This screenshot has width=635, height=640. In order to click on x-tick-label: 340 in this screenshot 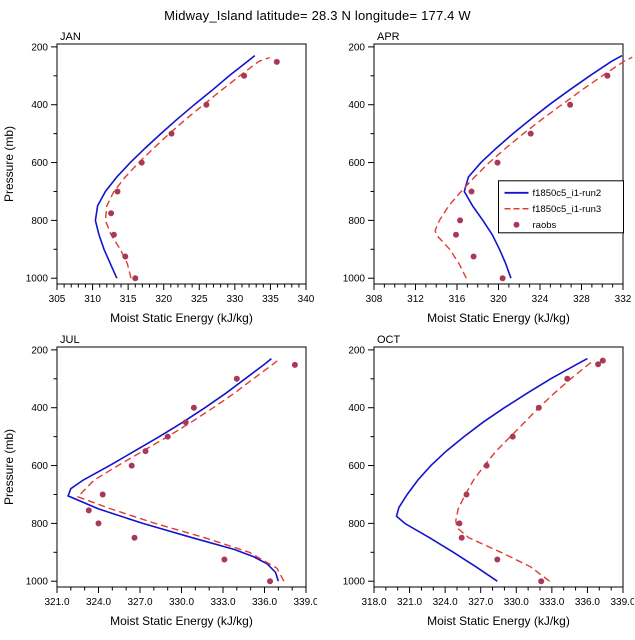, I will do `click(306, 299)`.